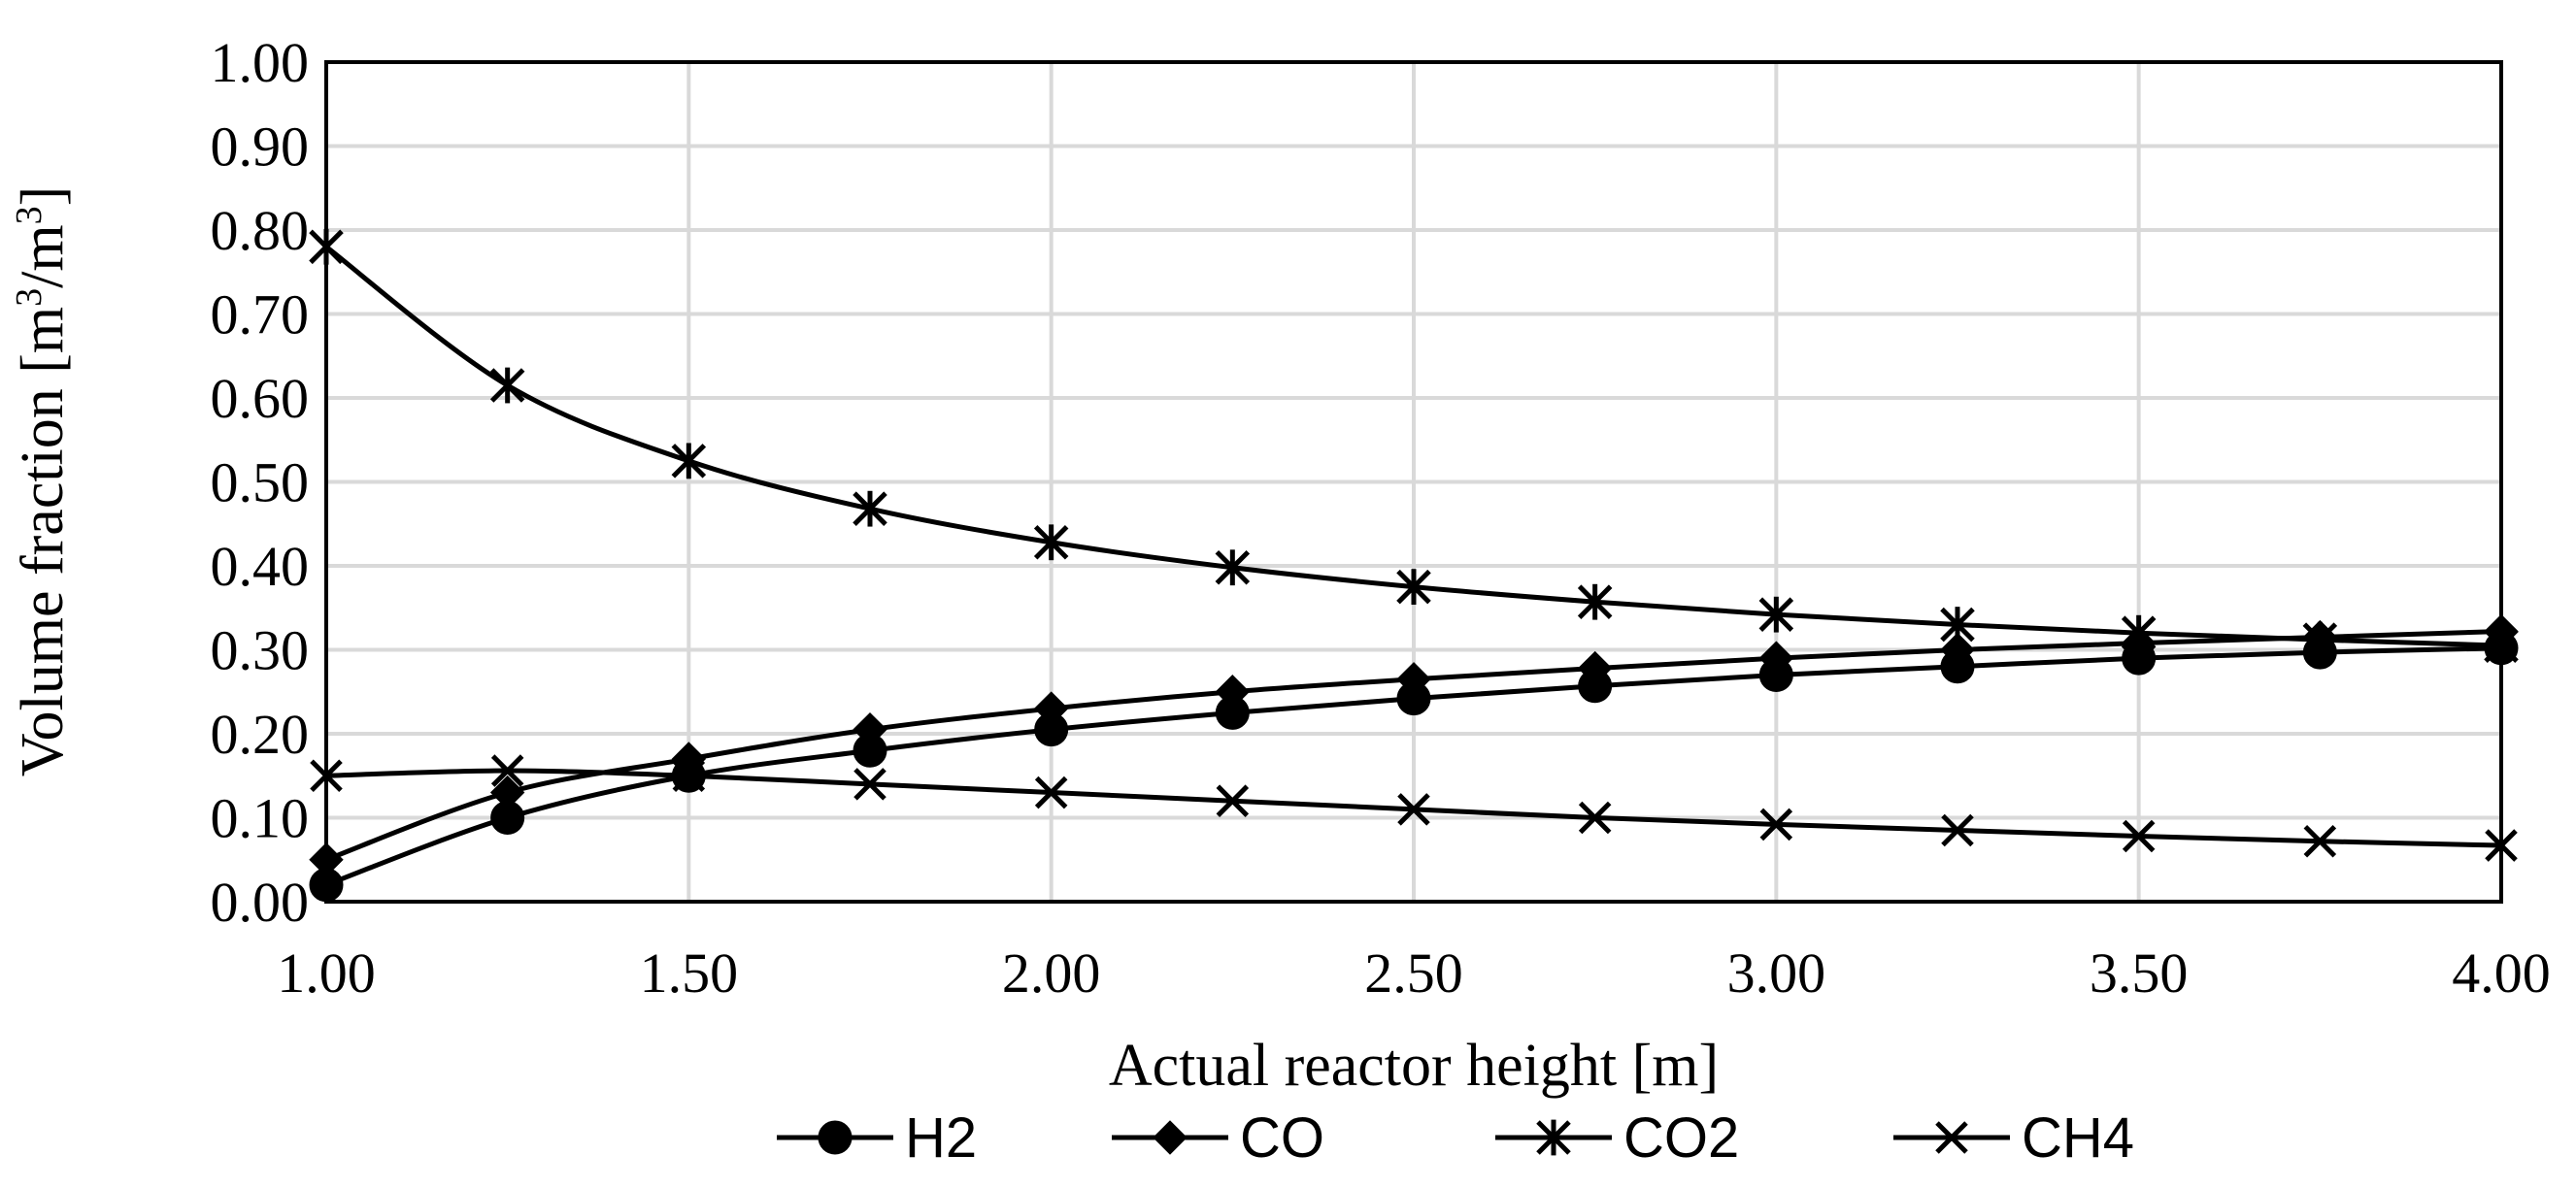  What do you see at coordinates (1777, 973) in the screenshot?
I see `x-tick-label: 3.00` at bounding box center [1777, 973].